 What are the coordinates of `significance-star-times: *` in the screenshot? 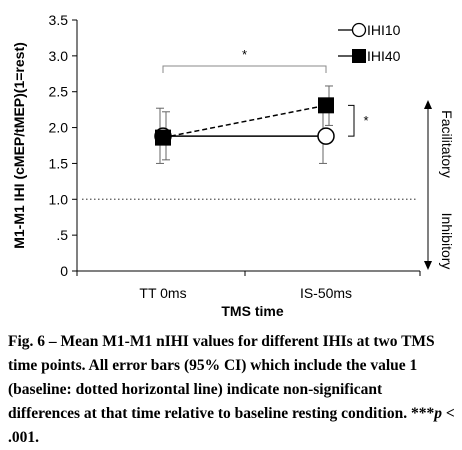 It's located at (244, 54).